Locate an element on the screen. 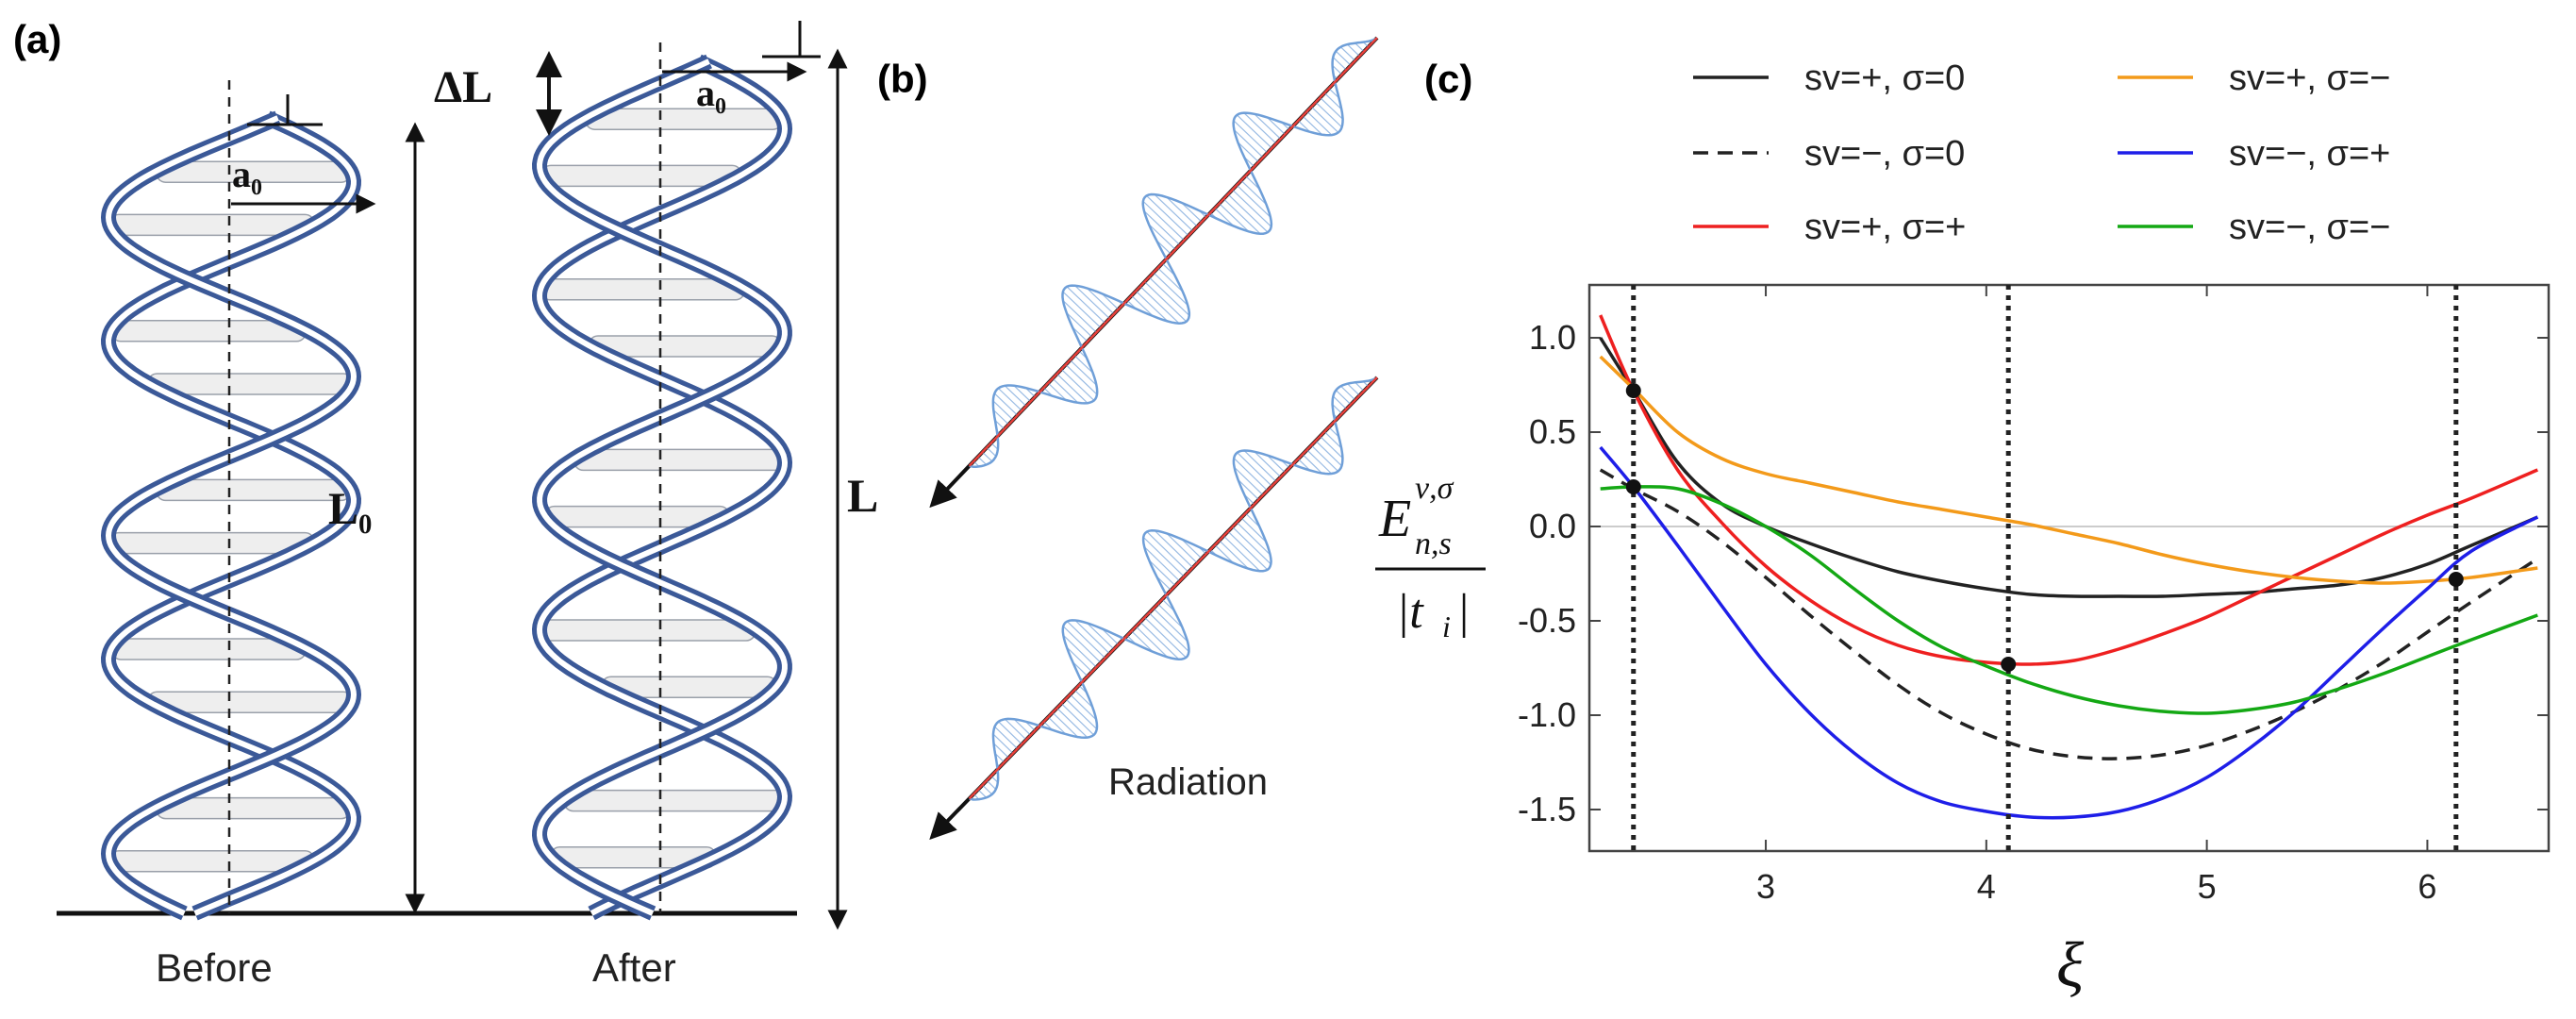  L-label: L is located at coordinates (862, 495).